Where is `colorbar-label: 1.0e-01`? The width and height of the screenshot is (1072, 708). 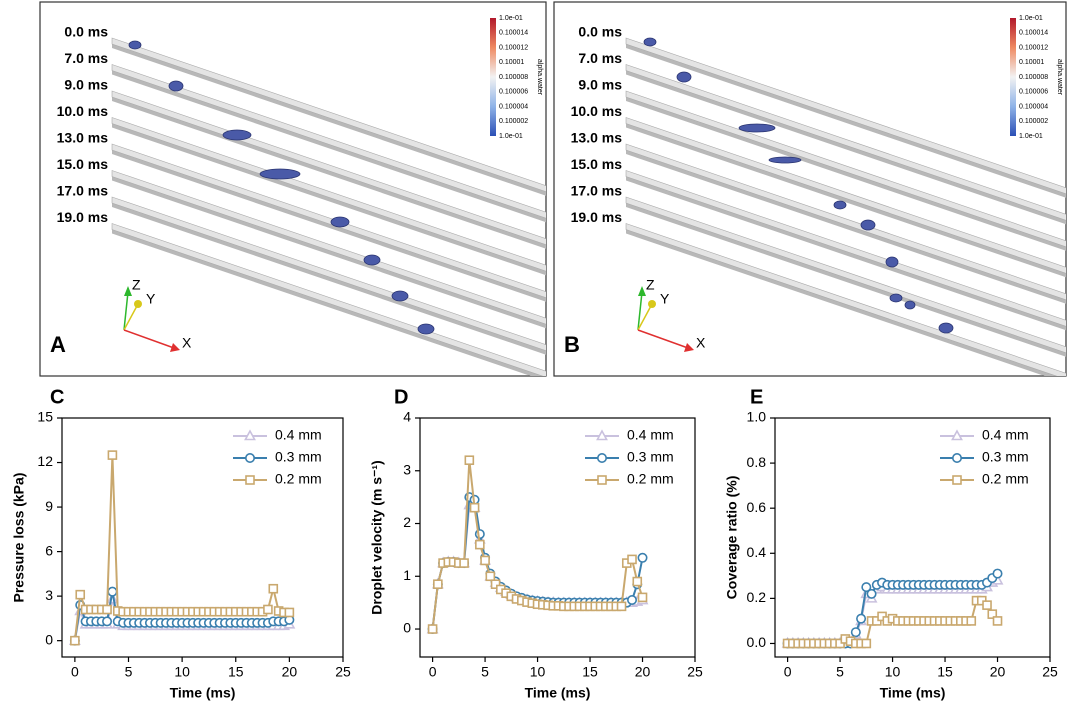 colorbar-label: 1.0e-01 is located at coordinates (511, 136).